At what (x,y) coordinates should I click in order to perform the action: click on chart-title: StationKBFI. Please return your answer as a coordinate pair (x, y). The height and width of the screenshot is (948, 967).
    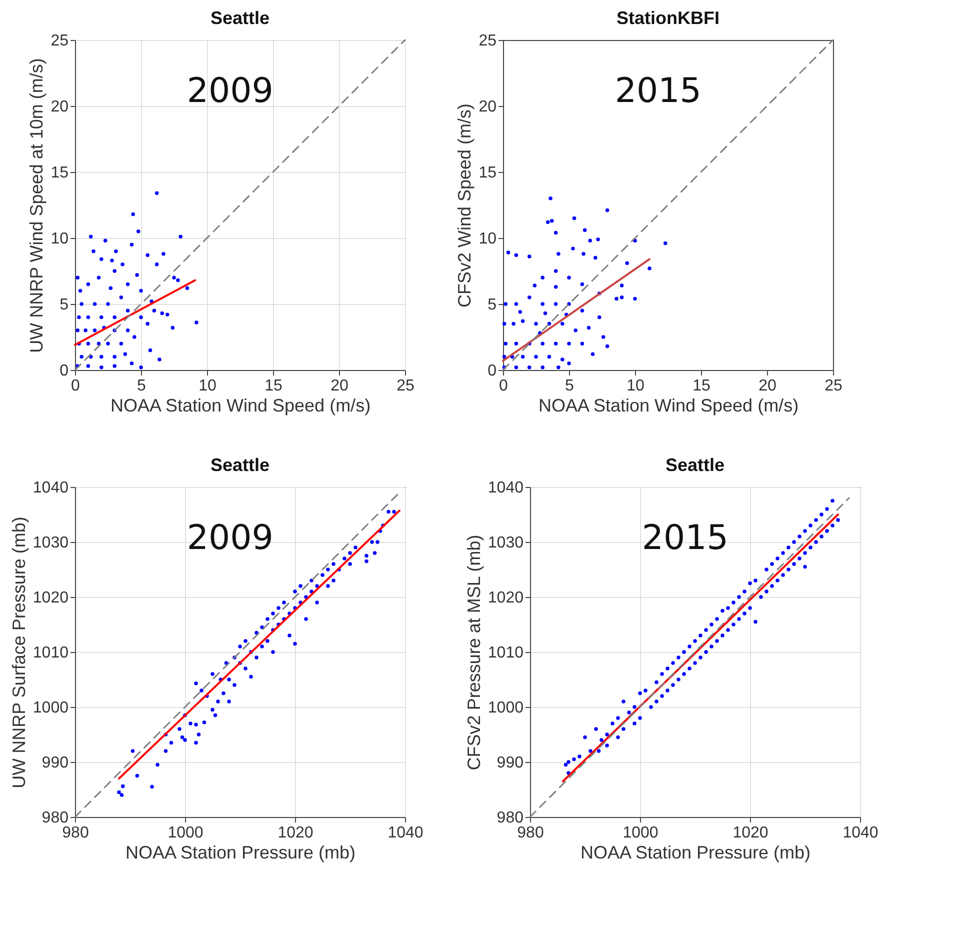
    Looking at the image, I should click on (668, 18).